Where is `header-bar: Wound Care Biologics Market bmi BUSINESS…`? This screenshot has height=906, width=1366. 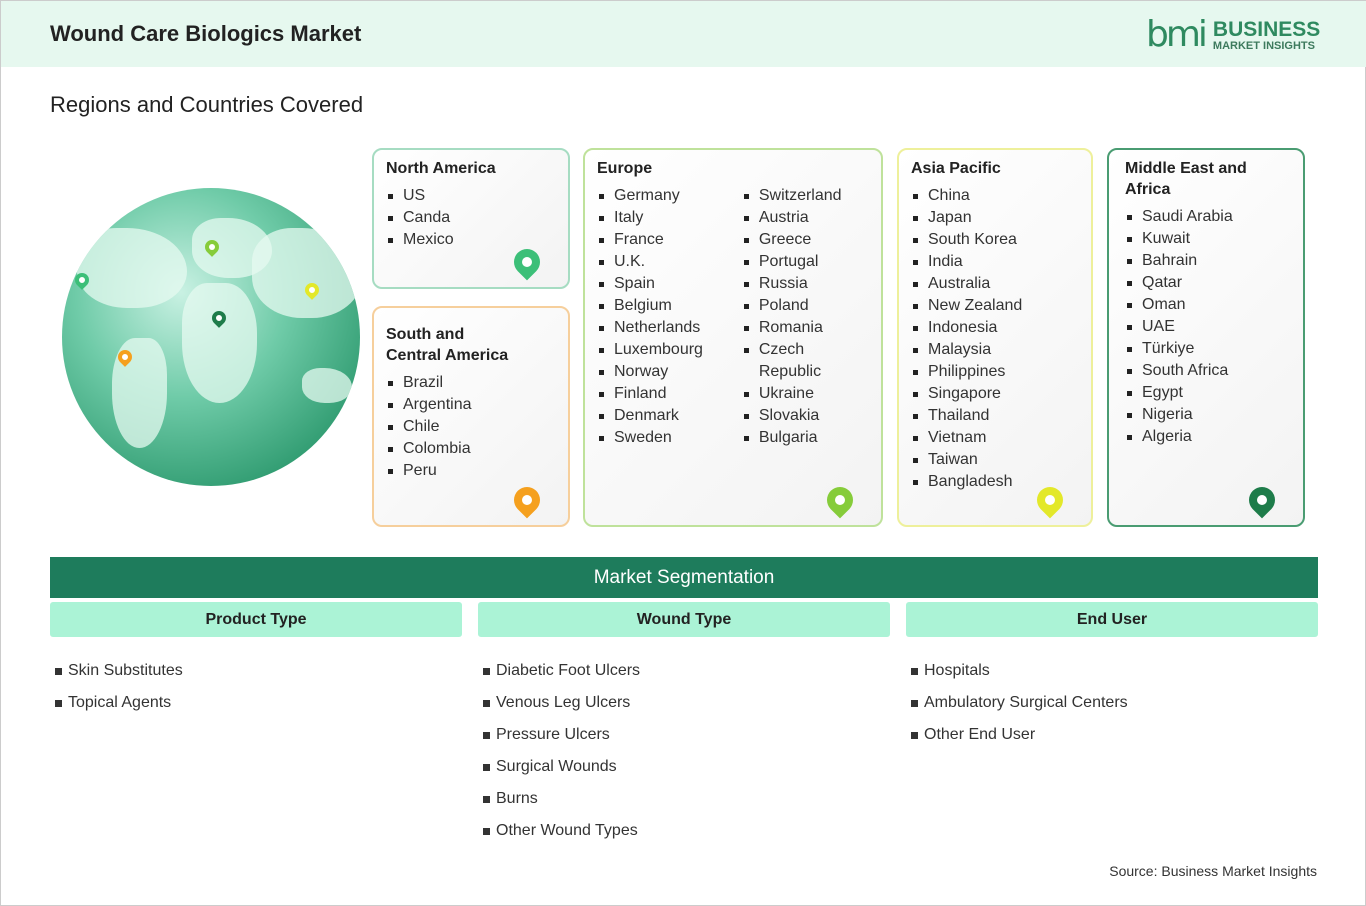
header-bar: Wound Care Biologics Market bmi BUSINESS… is located at coordinates (683, 34).